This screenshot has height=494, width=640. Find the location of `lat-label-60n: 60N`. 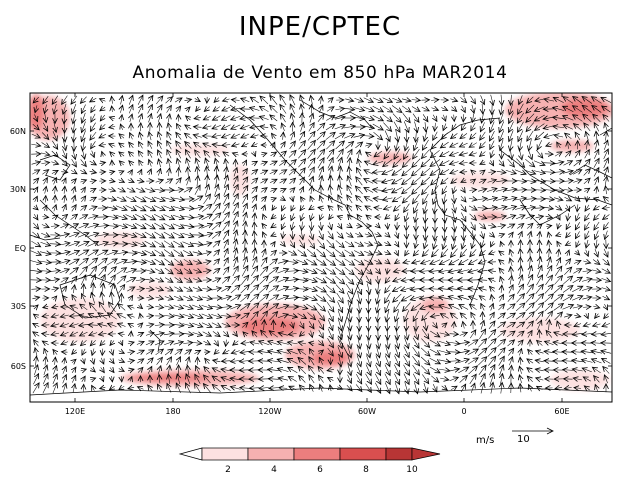

lat-label-60n: 60N is located at coordinates (18, 131).